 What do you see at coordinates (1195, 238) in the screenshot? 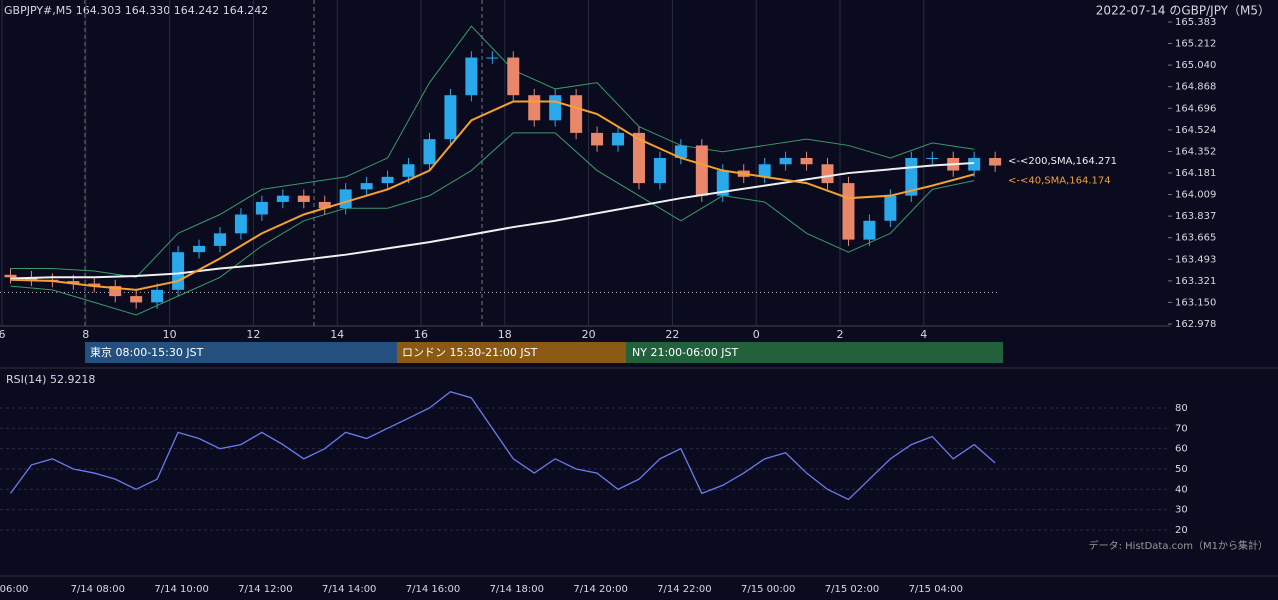
I see `y-tick-label: 163.665` at bounding box center [1195, 238].